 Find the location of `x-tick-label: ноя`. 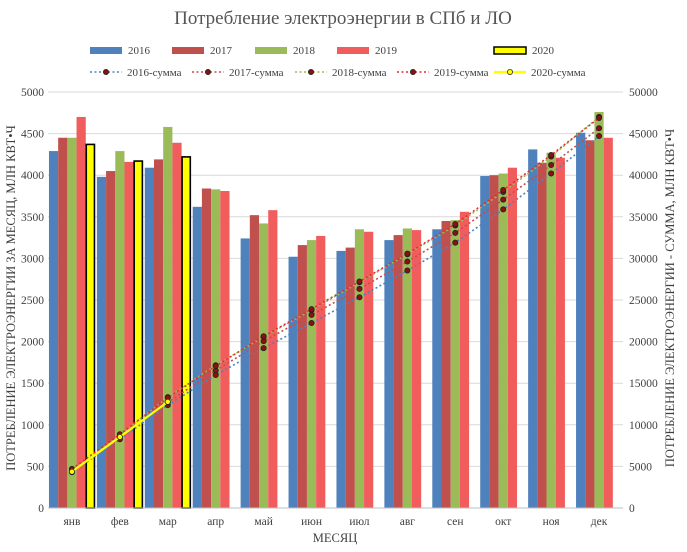

x-tick-label: ноя is located at coordinates (552, 522).